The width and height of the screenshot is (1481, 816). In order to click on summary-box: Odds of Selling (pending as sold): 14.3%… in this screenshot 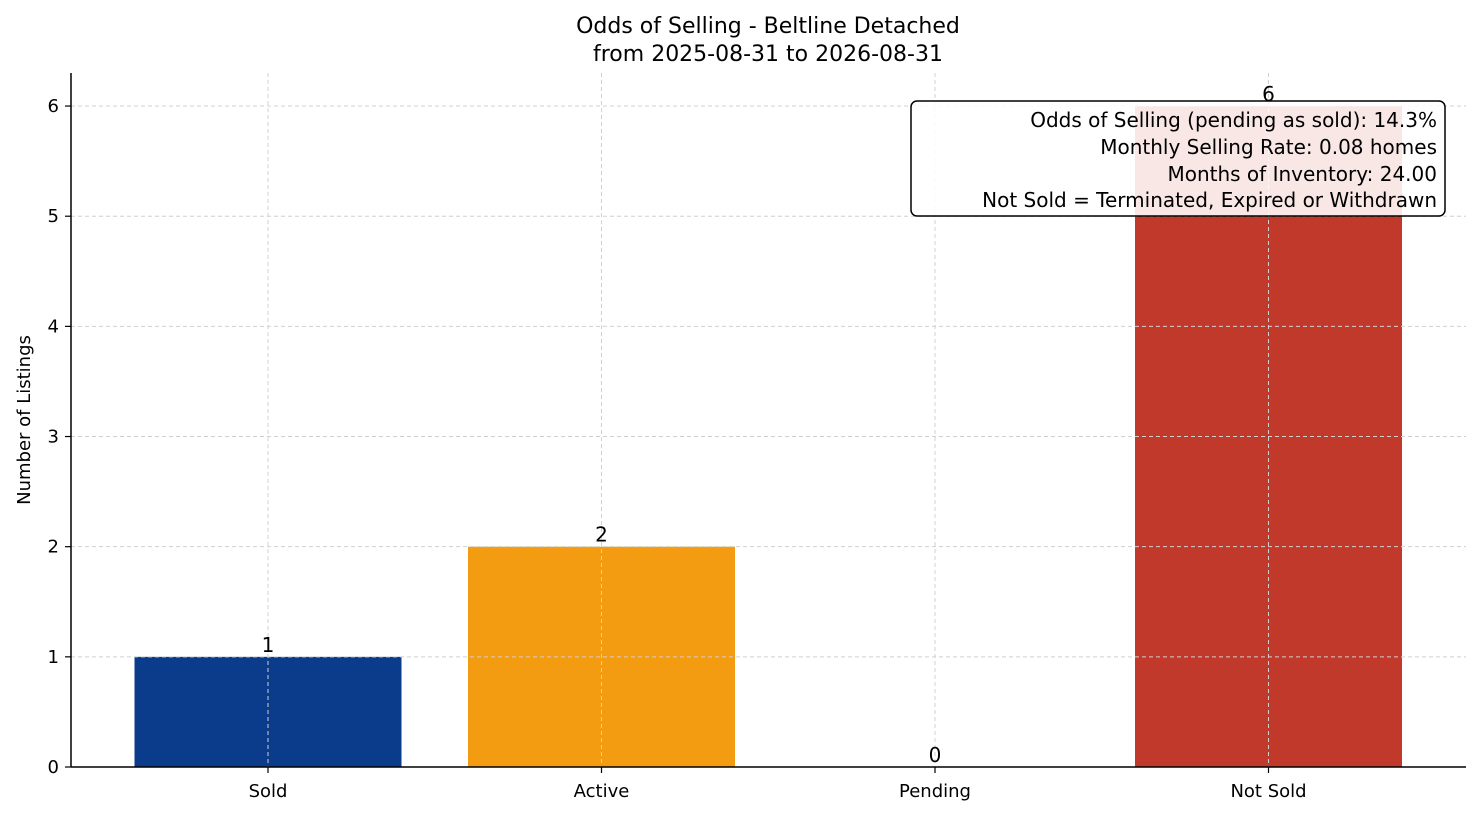, I will do `click(1178, 158)`.